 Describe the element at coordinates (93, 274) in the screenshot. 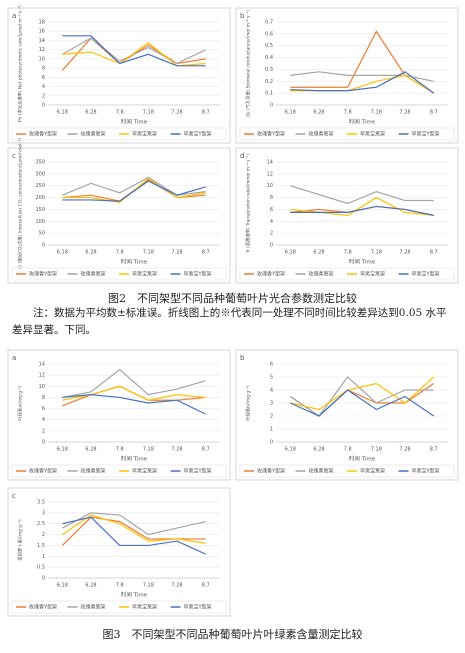

I see `legend-label: 玫瑰香篱架` at that location.